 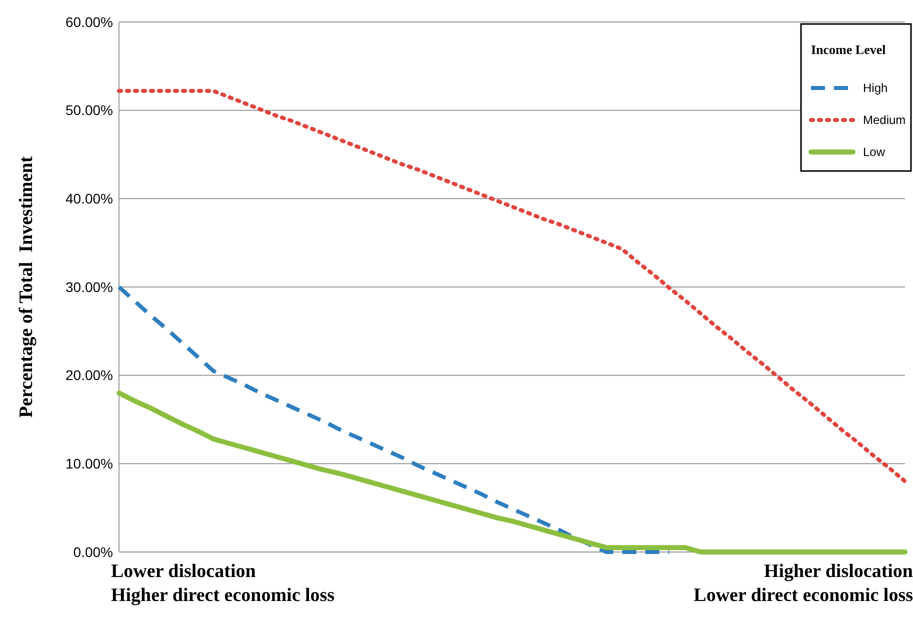 What do you see at coordinates (223, 583) in the screenshot?
I see `text: Lower dislocation Higher direct economic loss` at bounding box center [223, 583].